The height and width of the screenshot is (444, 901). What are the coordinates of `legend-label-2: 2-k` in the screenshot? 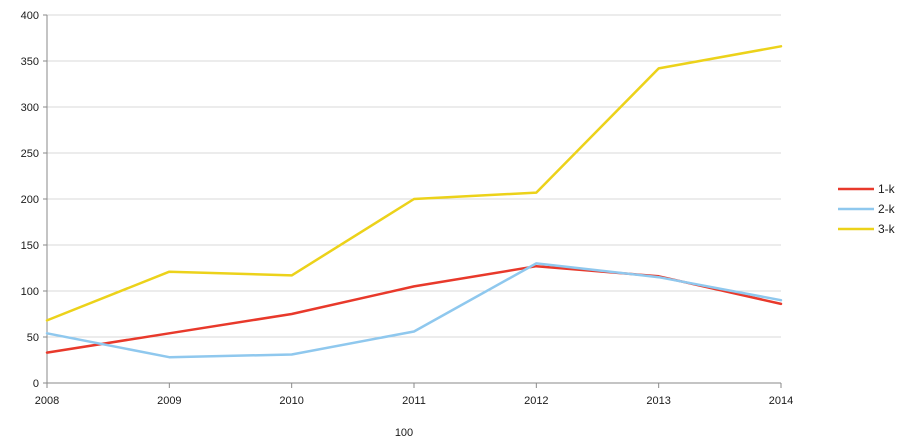 It's located at (887, 209).